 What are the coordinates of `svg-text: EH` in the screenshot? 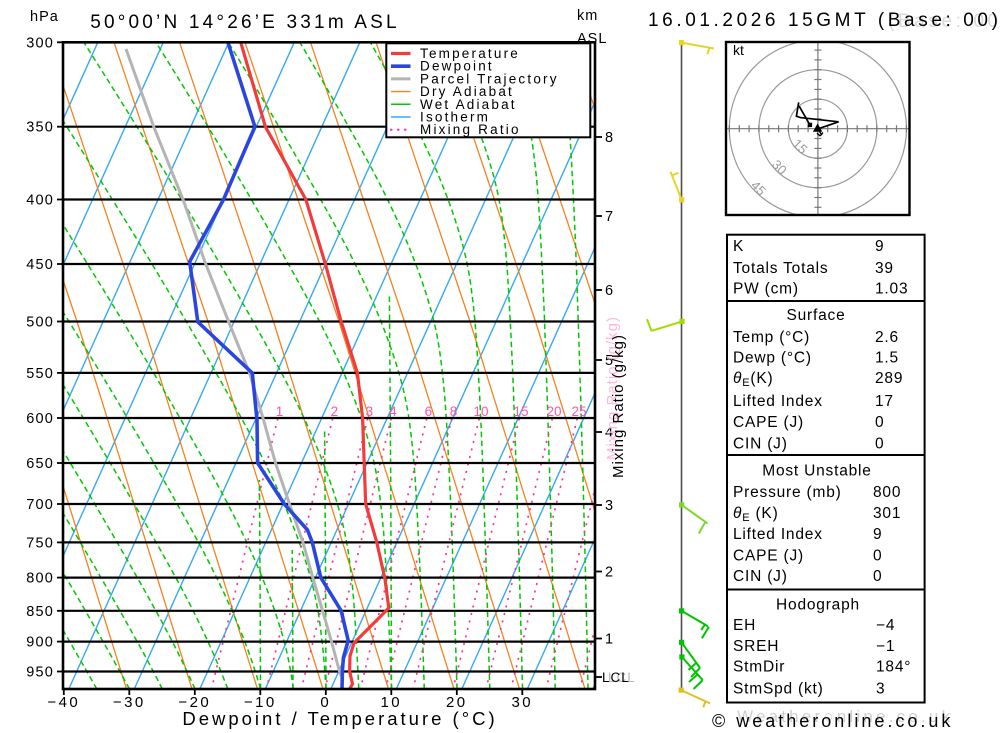 It's located at (744, 625).